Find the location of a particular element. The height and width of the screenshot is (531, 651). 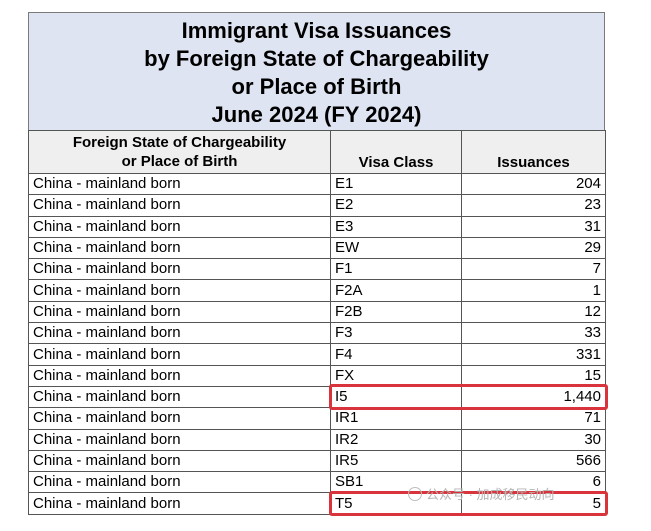

table-row: China - mainland born F2A 1 is located at coordinates (317, 290).